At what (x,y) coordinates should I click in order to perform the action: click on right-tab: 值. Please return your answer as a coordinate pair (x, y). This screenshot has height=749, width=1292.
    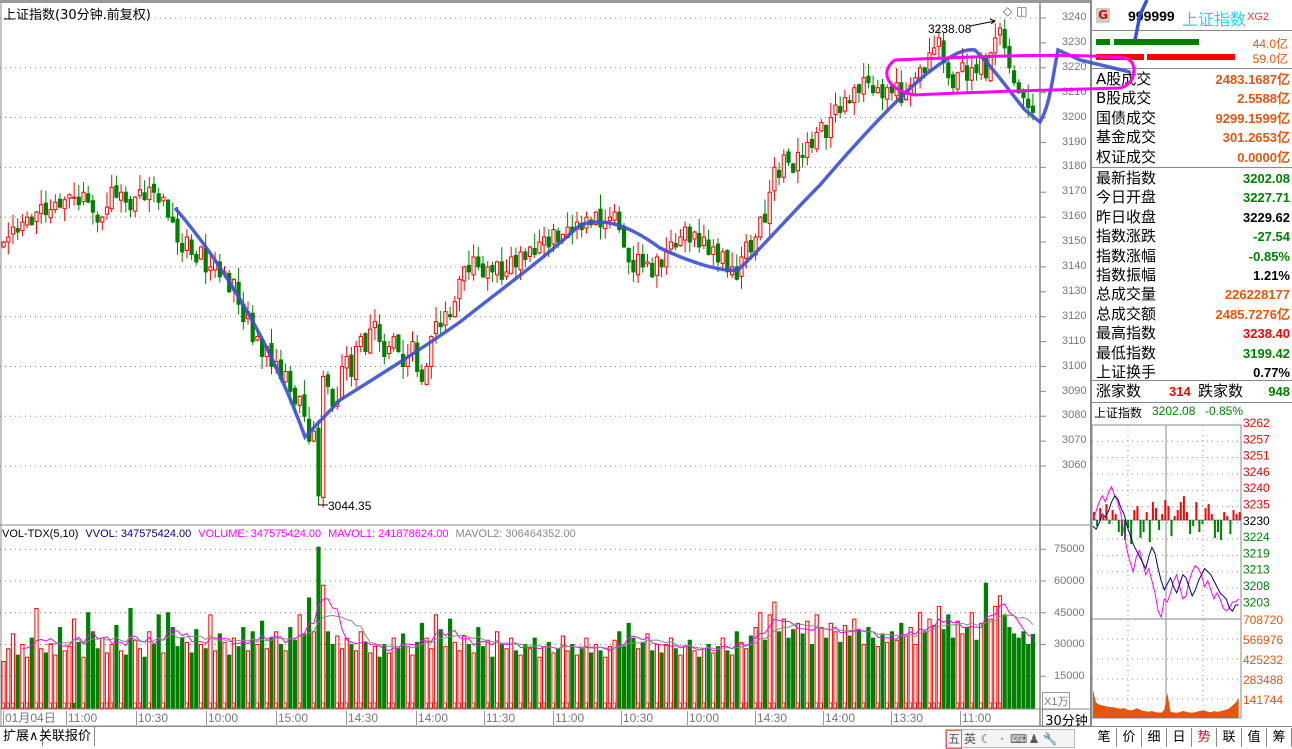
    Looking at the image, I should click on (1254, 737).